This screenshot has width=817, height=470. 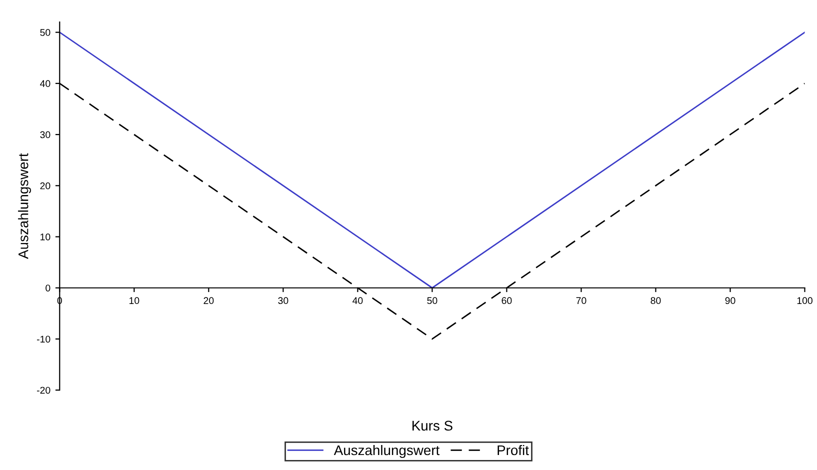 What do you see at coordinates (357, 300) in the screenshot?
I see `x-tick-label: 40` at bounding box center [357, 300].